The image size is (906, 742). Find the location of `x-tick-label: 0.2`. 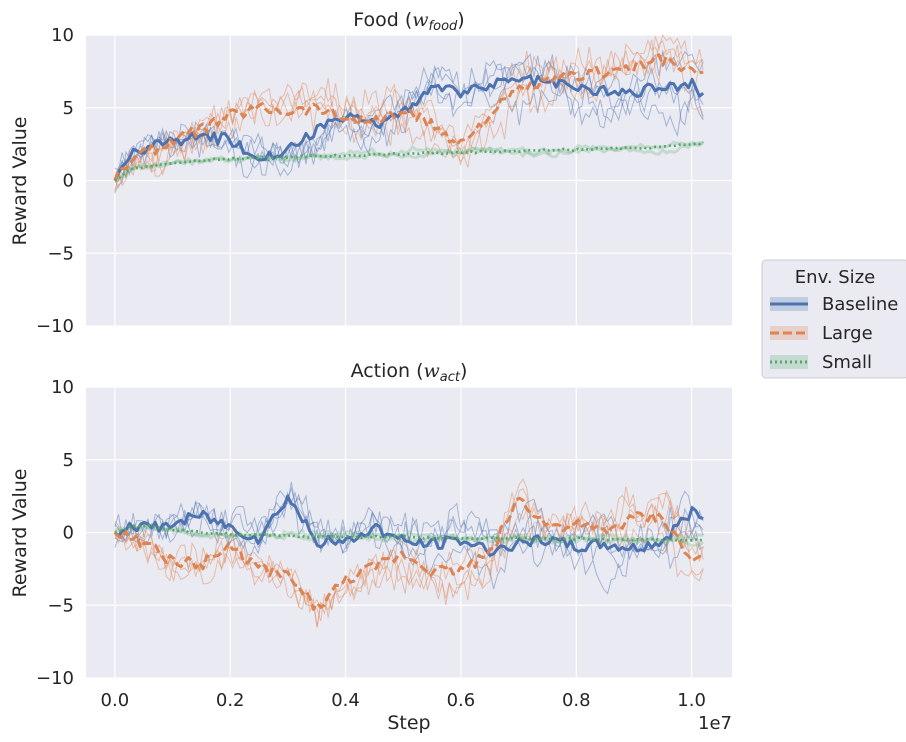

x-tick-label: 0.2 is located at coordinates (230, 700).